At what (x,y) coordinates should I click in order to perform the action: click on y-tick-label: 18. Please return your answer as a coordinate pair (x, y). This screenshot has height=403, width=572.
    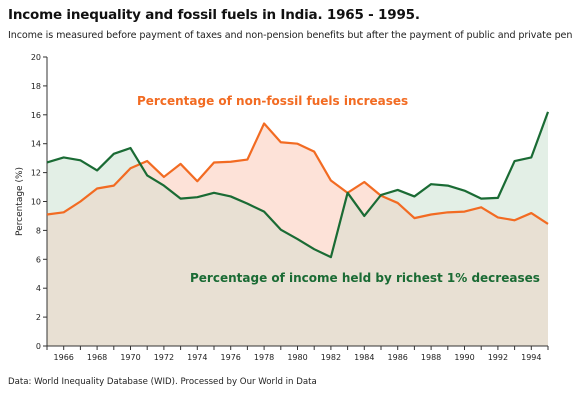
    Looking at the image, I should click on (36, 86).